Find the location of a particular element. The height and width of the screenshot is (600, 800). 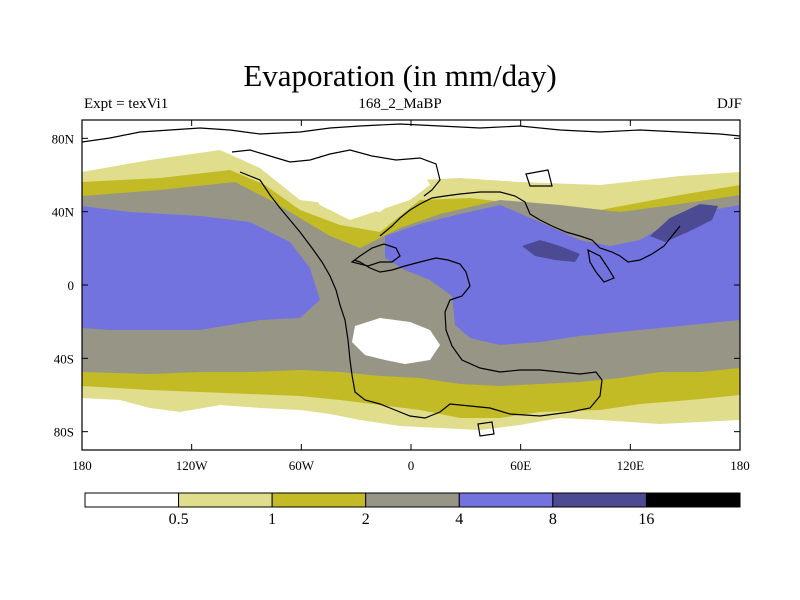

x-tick-label: 0 is located at coordinates (411, 465).